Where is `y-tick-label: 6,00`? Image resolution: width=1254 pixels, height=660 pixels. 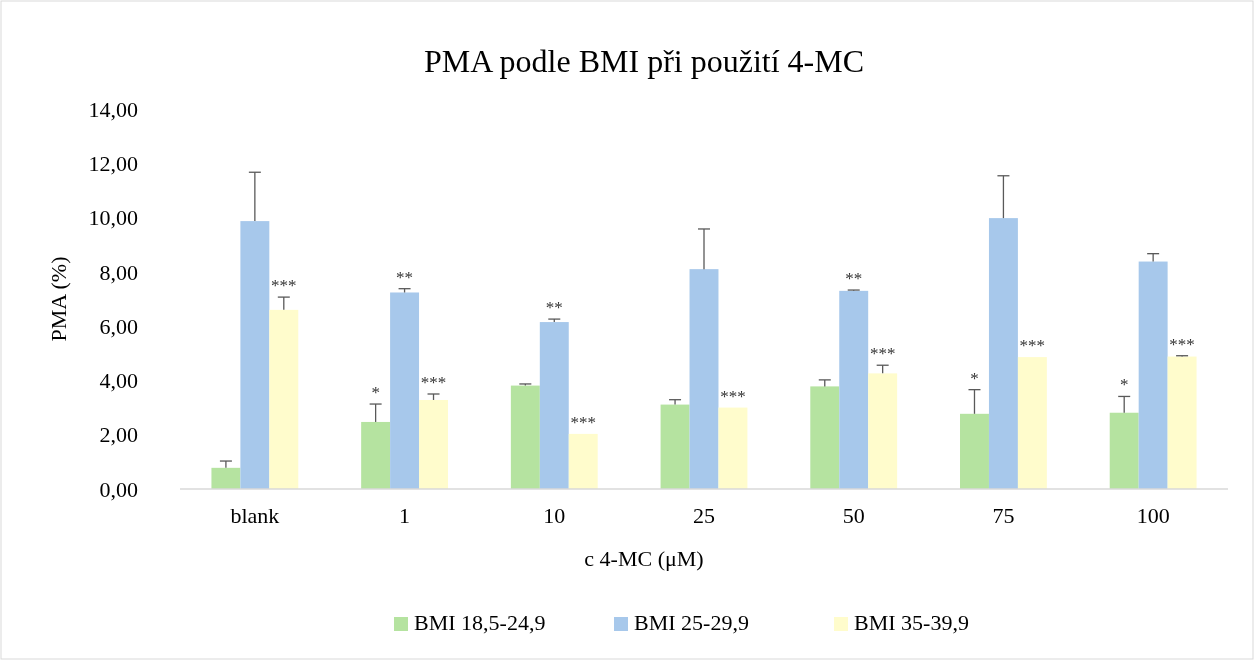
y-tick-label: 6,00 is located at coordinates (118, 326).